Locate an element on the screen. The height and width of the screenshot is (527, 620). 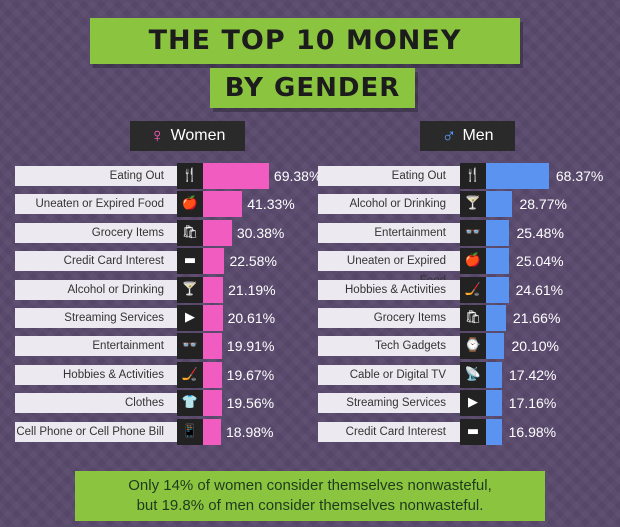
men-value-label: 21.66% is located at coordinates (536, 318).